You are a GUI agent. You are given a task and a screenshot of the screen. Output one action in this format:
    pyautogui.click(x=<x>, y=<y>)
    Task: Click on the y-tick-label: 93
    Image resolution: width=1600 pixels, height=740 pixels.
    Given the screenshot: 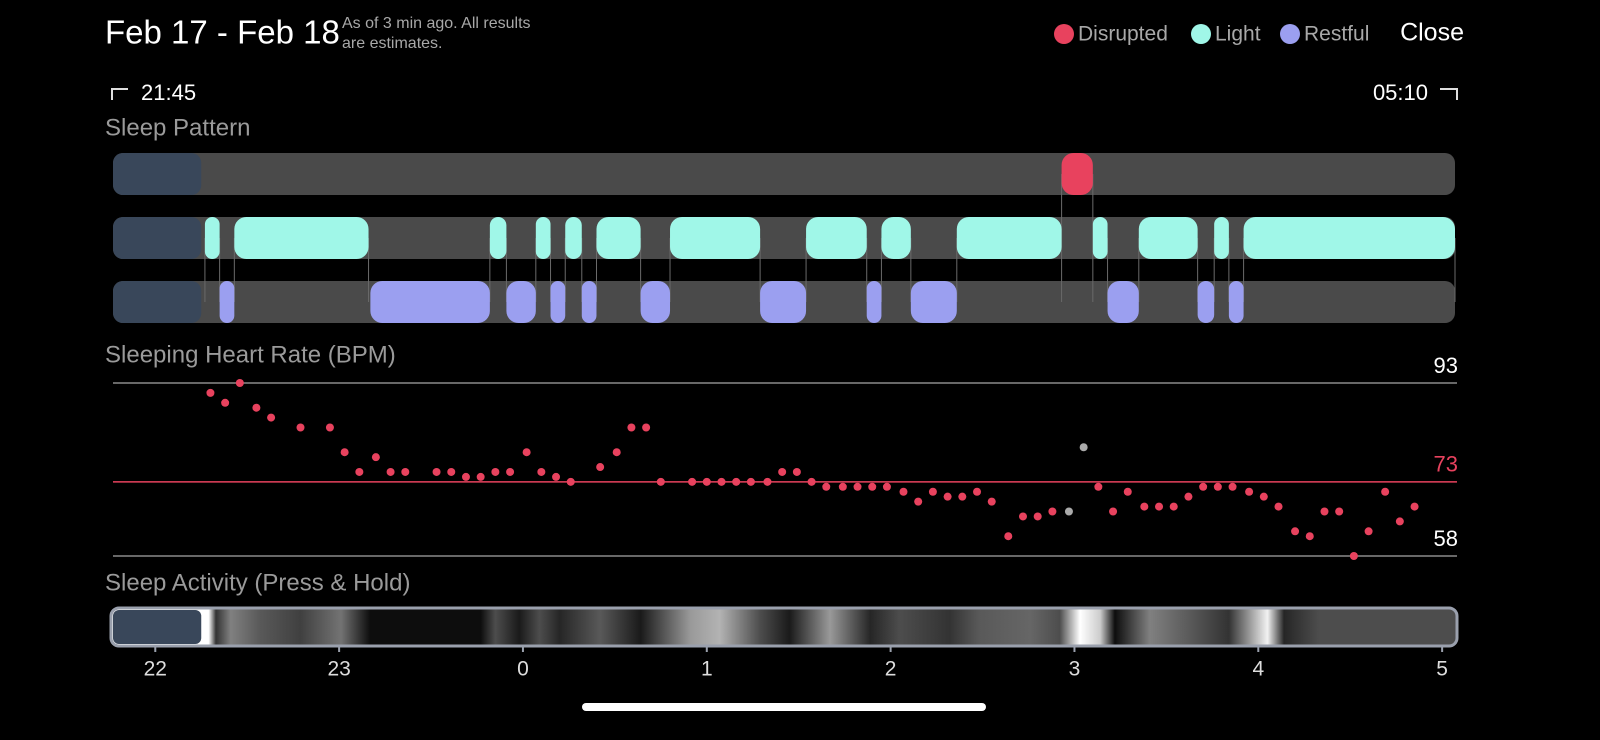 What is the action you would take?
    pyautogui.click(x=1446, y=365)
    